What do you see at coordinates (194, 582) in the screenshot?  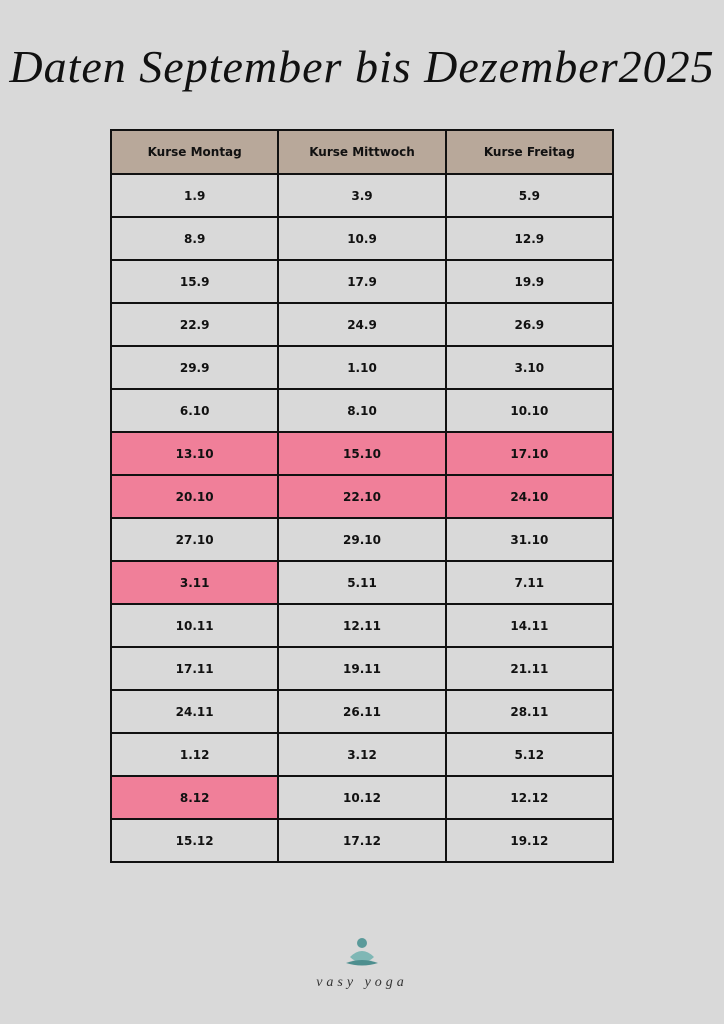 I see `highlighted-cell: 3.11` at bounding box center [194, 582].